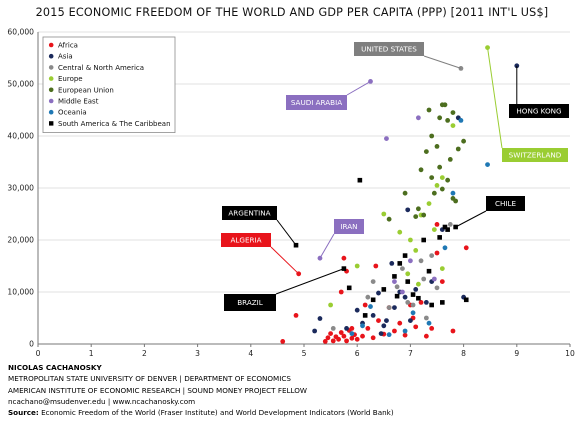  What do you see at coordinates (86, 90) in the screenshot?
I see `legend-label: European Union` at bounding box center [86, 90].